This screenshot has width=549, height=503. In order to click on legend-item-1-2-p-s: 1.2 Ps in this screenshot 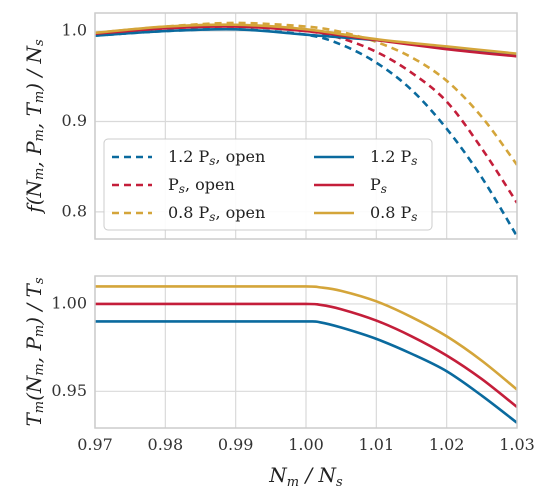, I will do `click(365, 157)`.